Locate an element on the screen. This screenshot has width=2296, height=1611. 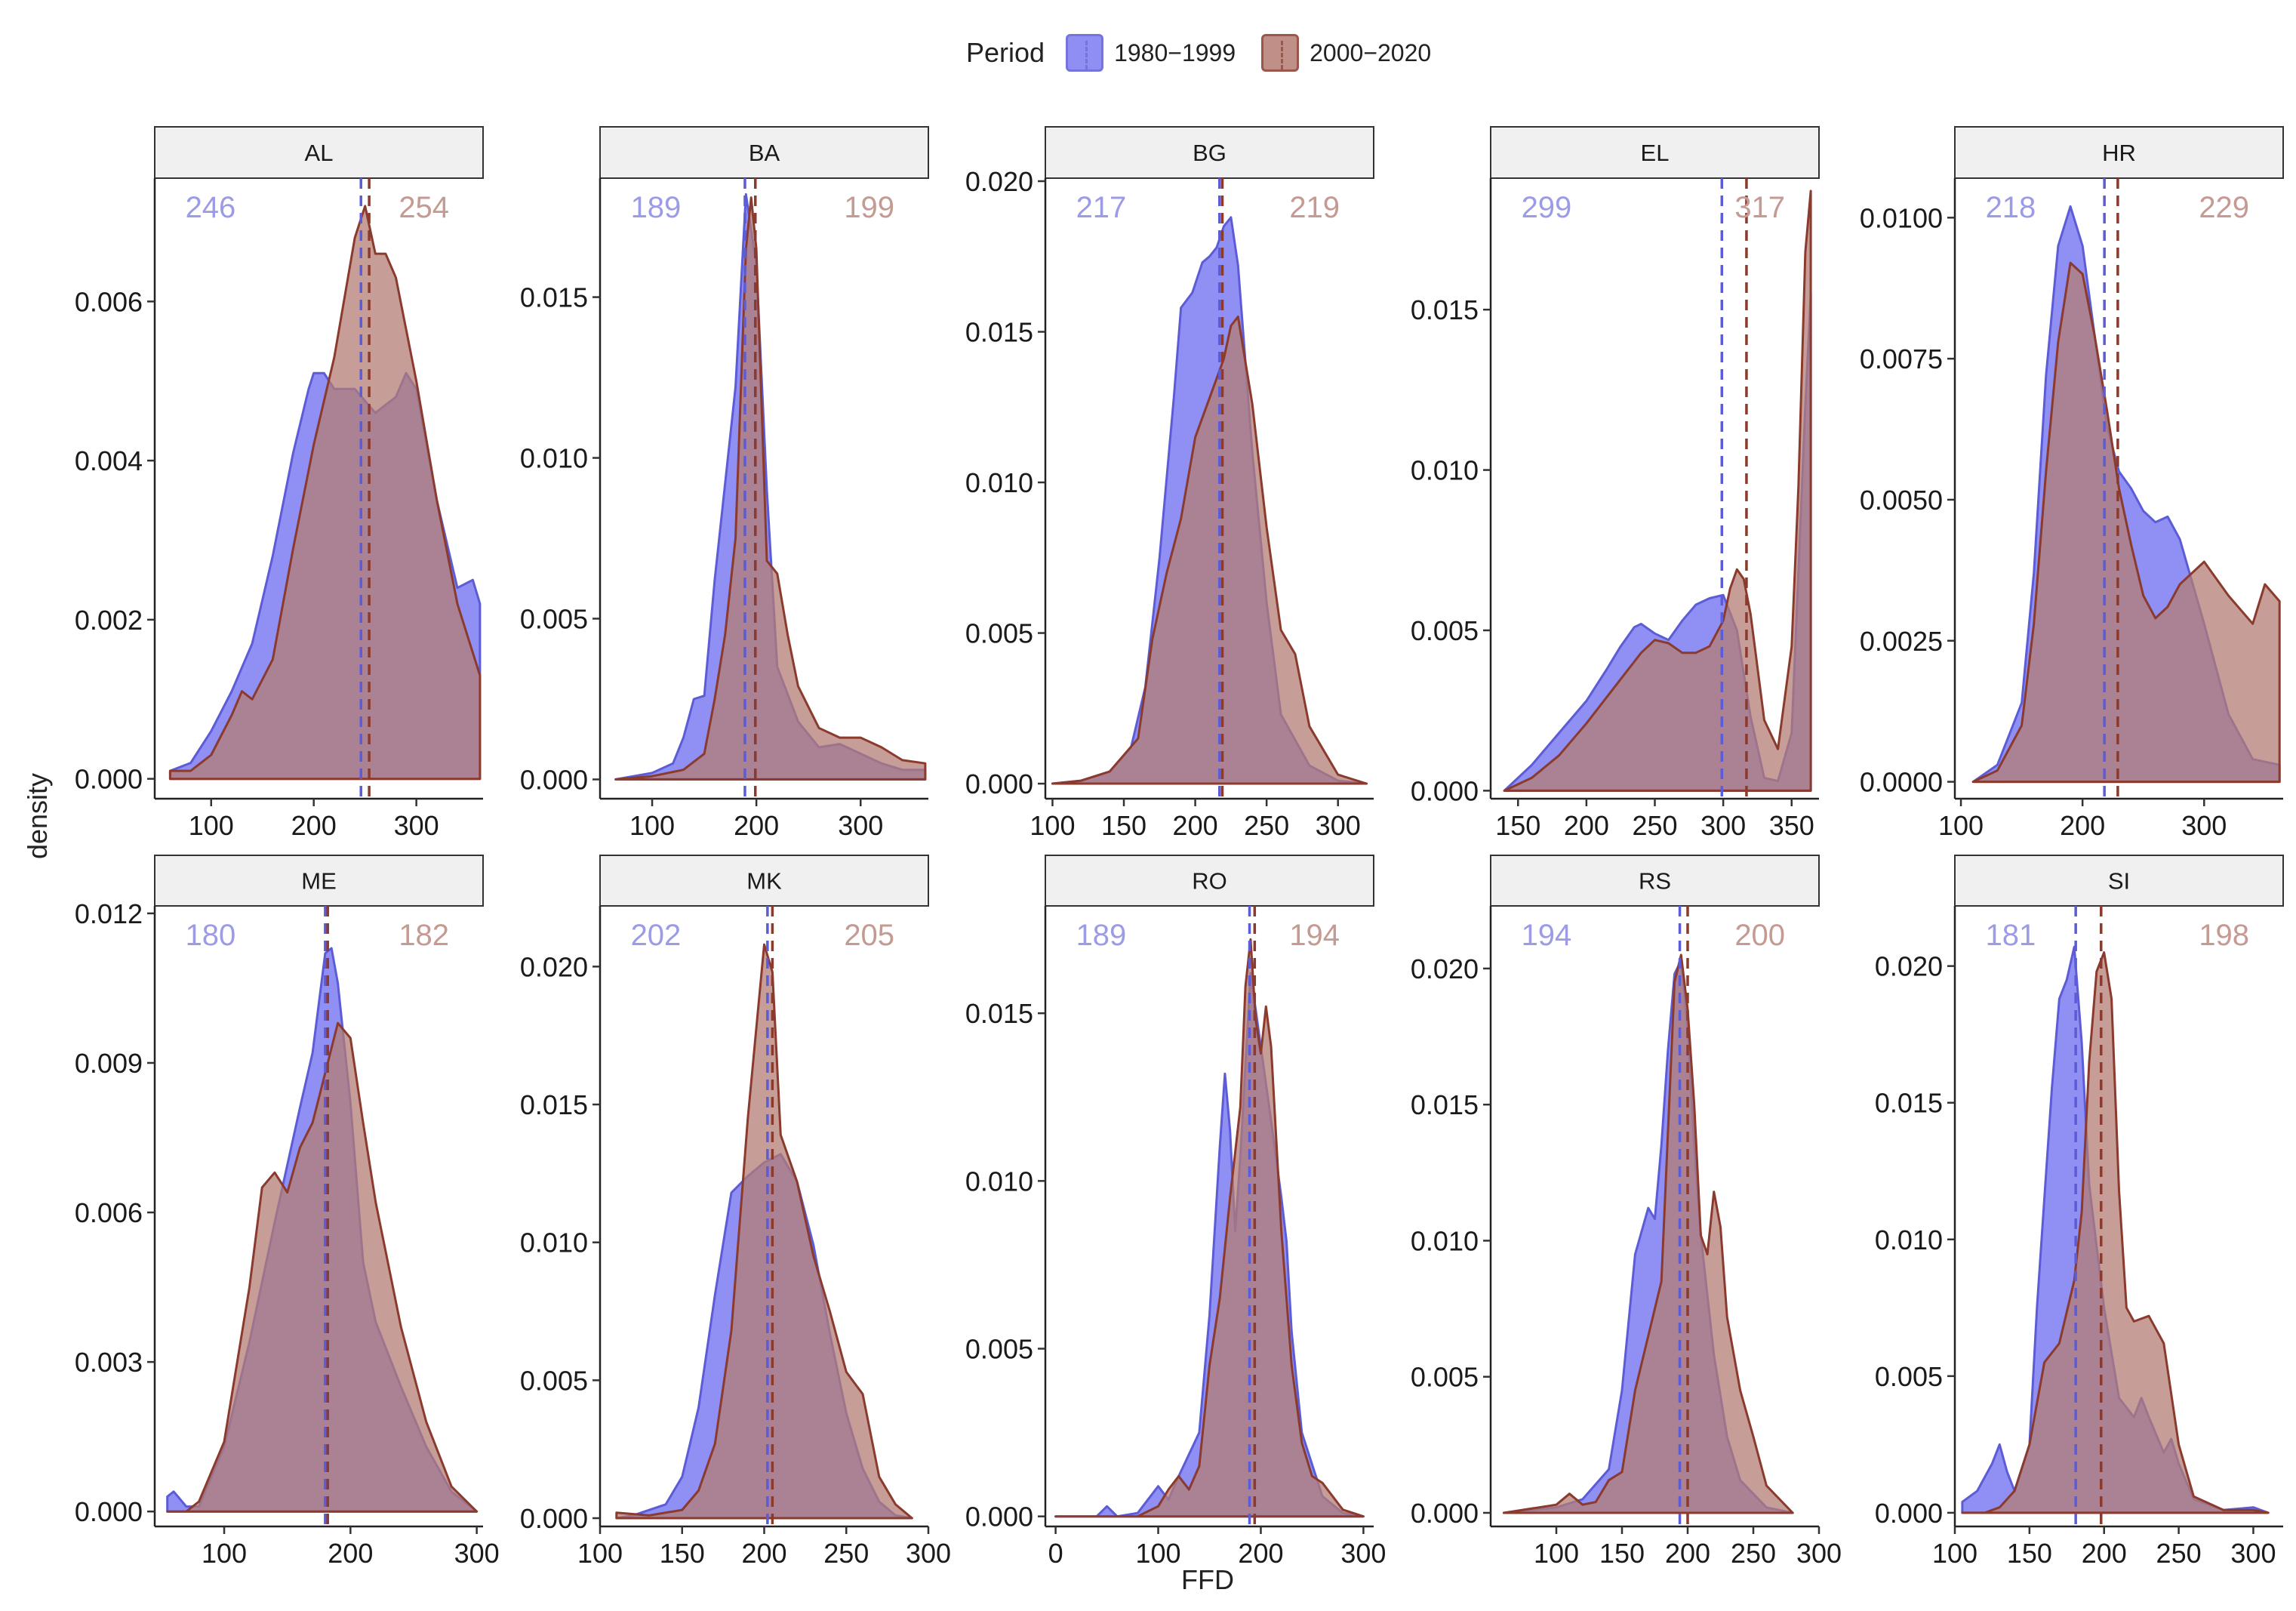
x-tick-label-el: 200 is located at coordinates (1586, 826).